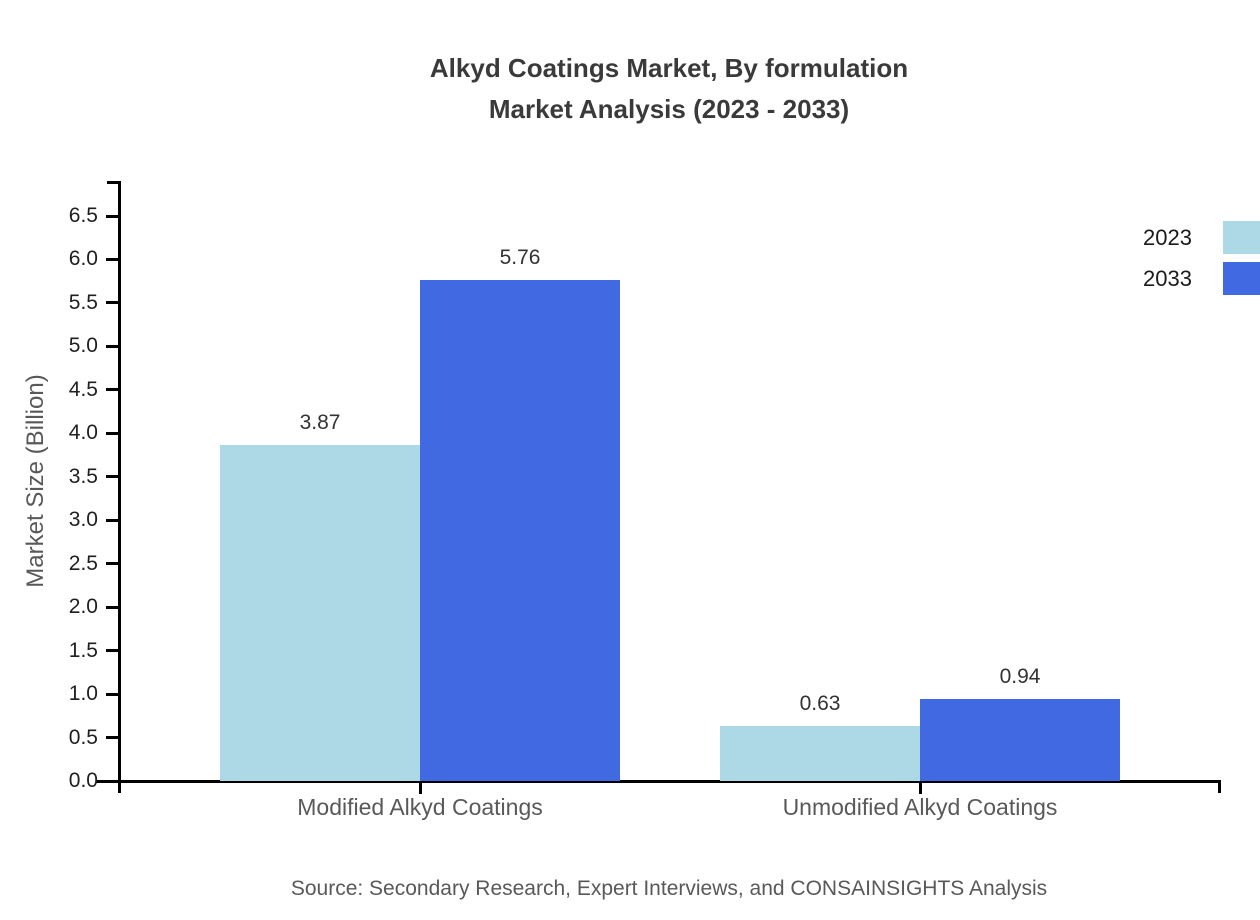 This screenshot has height=920, width=1260. I want to click on y-tick-label: 0.0, so click(83, 780).